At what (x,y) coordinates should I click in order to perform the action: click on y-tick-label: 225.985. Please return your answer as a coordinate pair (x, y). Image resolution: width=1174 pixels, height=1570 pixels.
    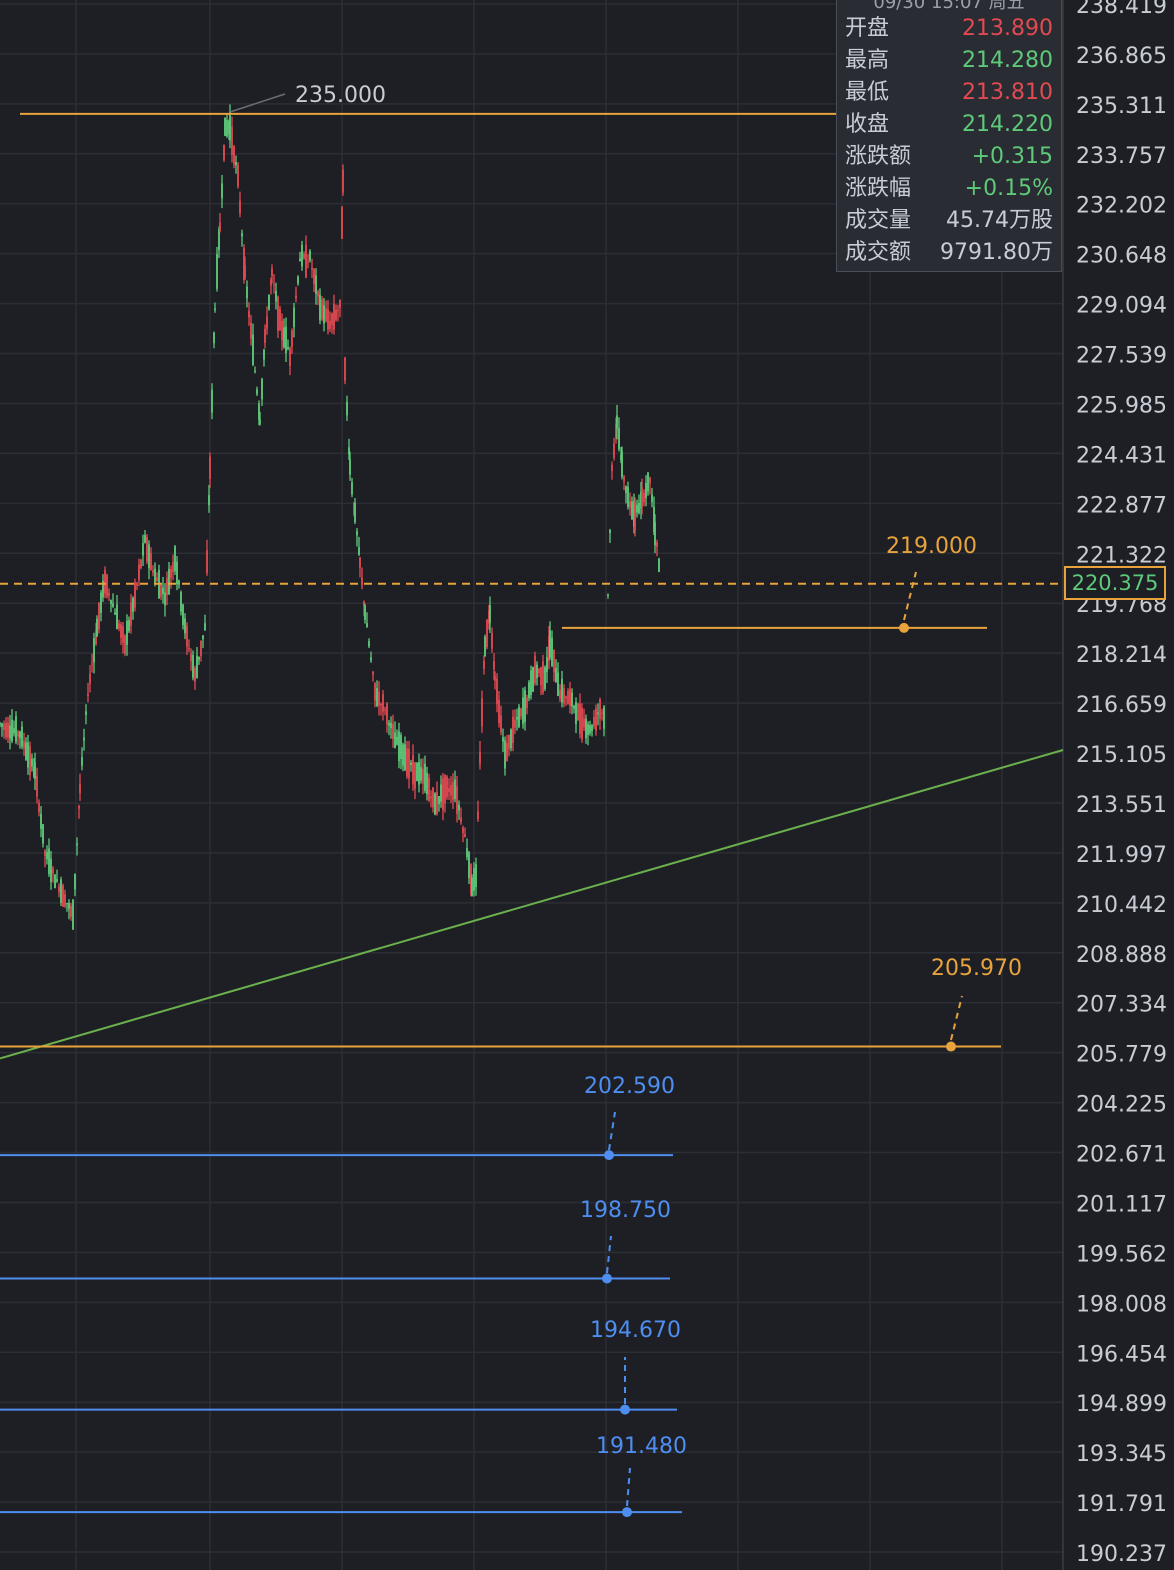
    Looking at the image, I should click on (1121, 405).